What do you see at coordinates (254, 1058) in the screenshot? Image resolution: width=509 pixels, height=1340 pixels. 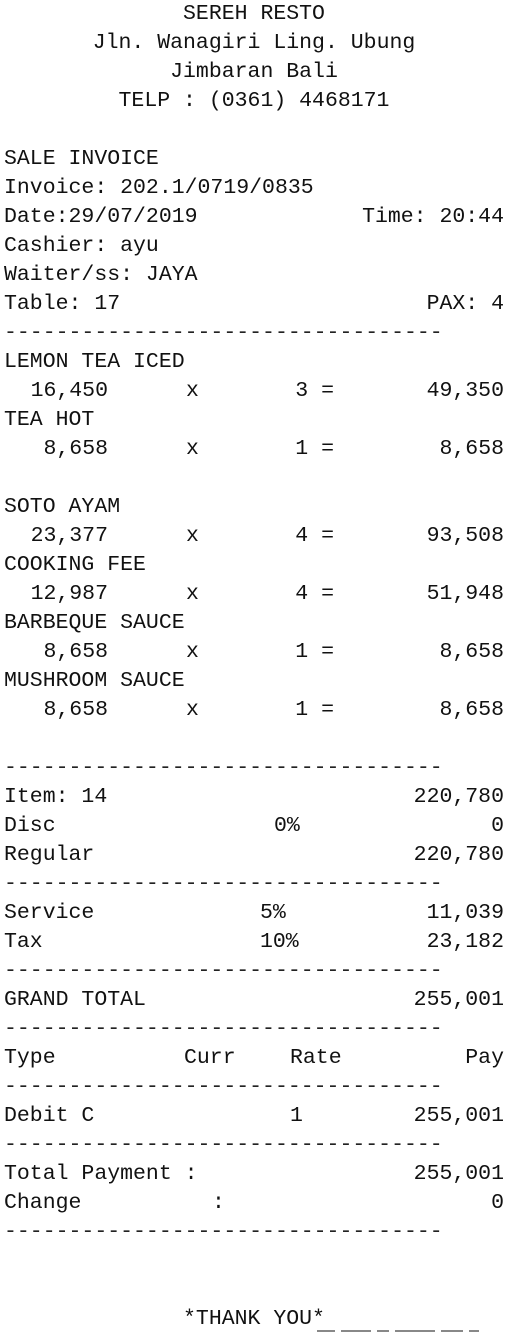 I see `payment-header-row: Type Curr Rate Pay` at bounding box center [254, 1058].